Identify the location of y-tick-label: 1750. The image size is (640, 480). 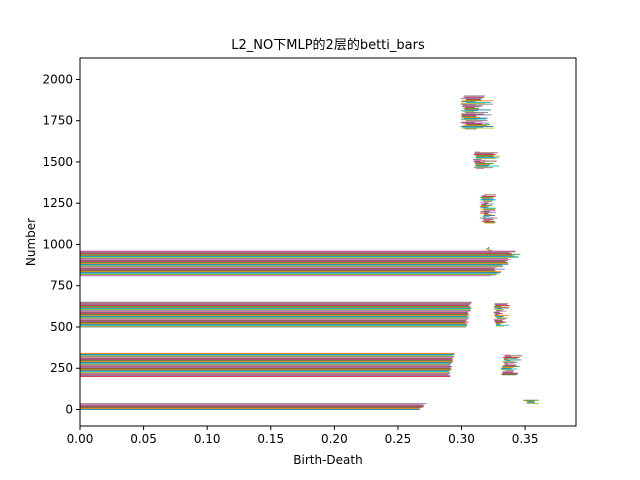
(57, 121).